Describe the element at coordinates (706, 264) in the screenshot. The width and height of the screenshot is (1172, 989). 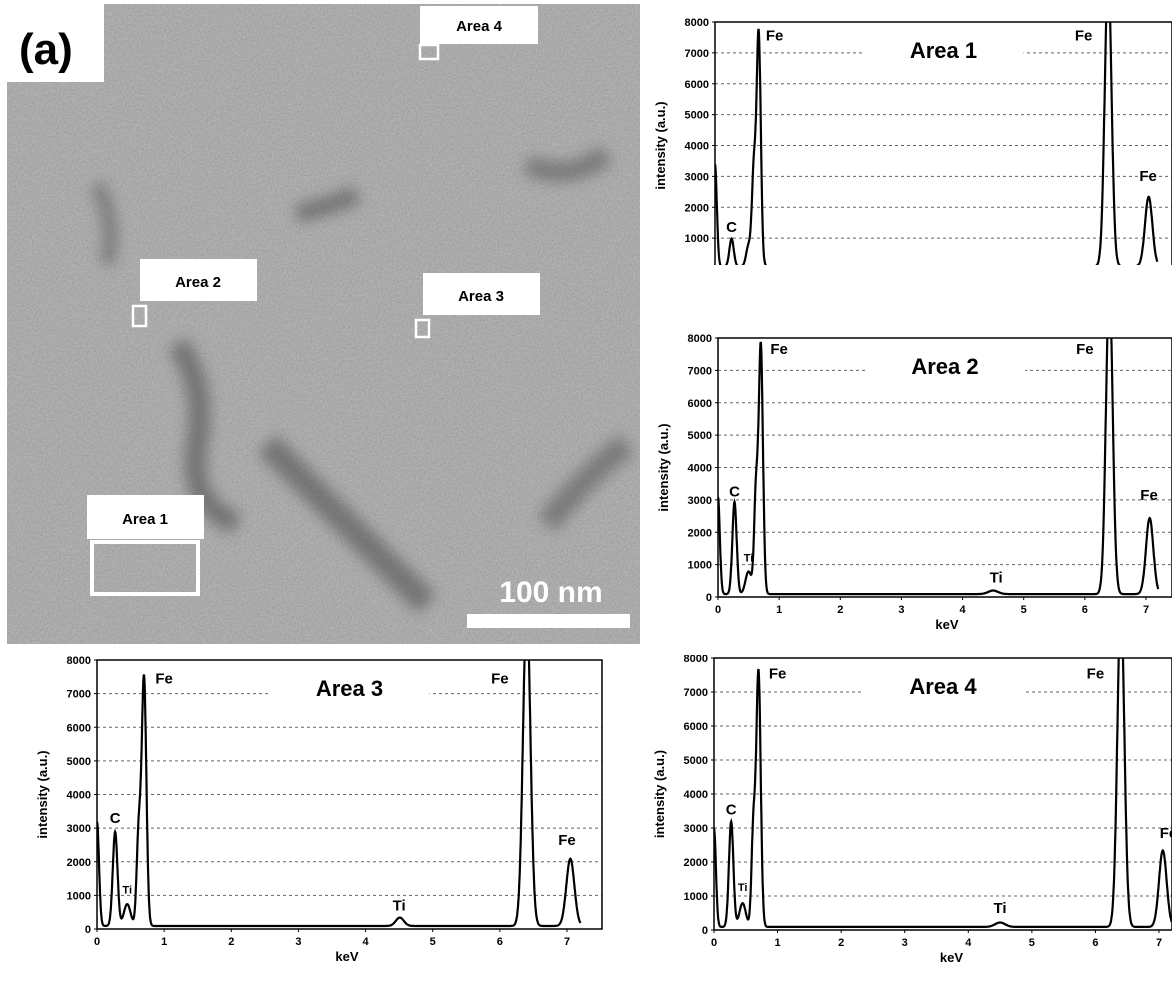
I see `chart-1-y-tick-label: 0` at that location.